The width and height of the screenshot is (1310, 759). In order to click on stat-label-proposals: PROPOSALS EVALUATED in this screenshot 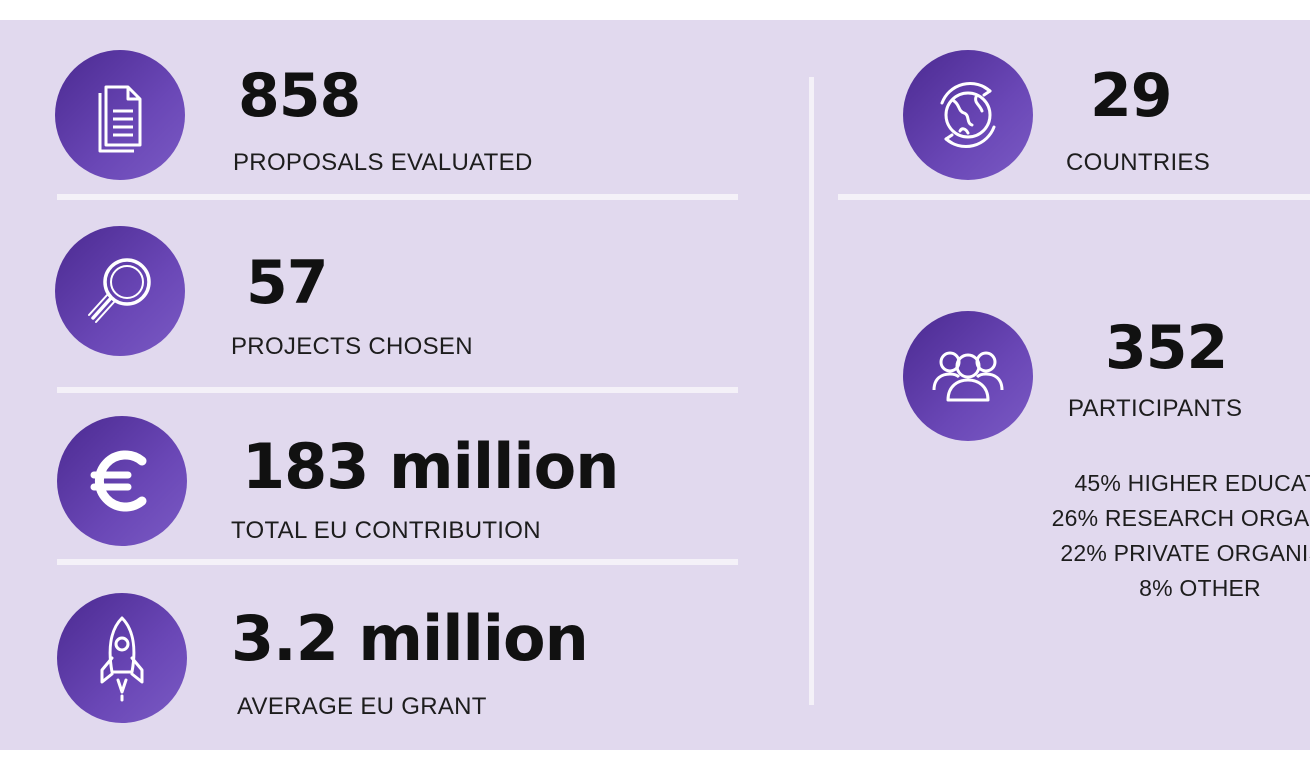, I will do `click(383, 162)`.